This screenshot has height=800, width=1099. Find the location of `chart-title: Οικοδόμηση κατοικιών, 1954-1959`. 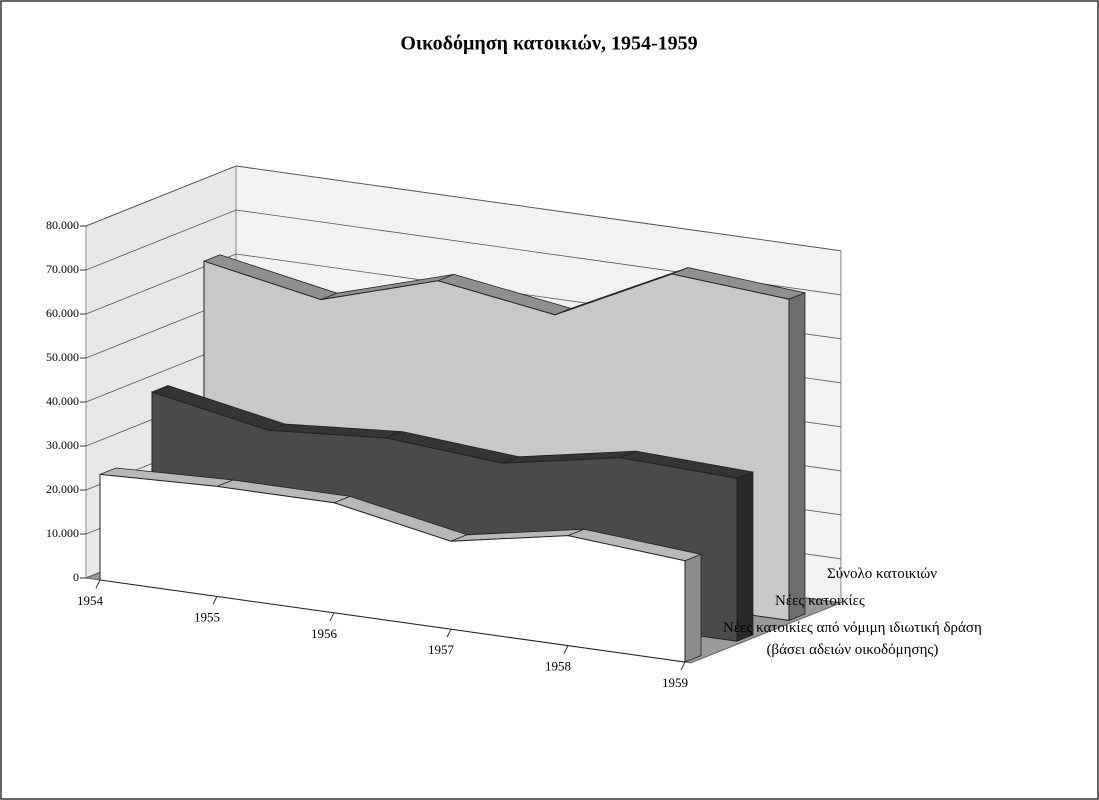

chart-title: Οικοδόμηση κατοικιών, 1954-1959 is located at coordinates (548, 44).